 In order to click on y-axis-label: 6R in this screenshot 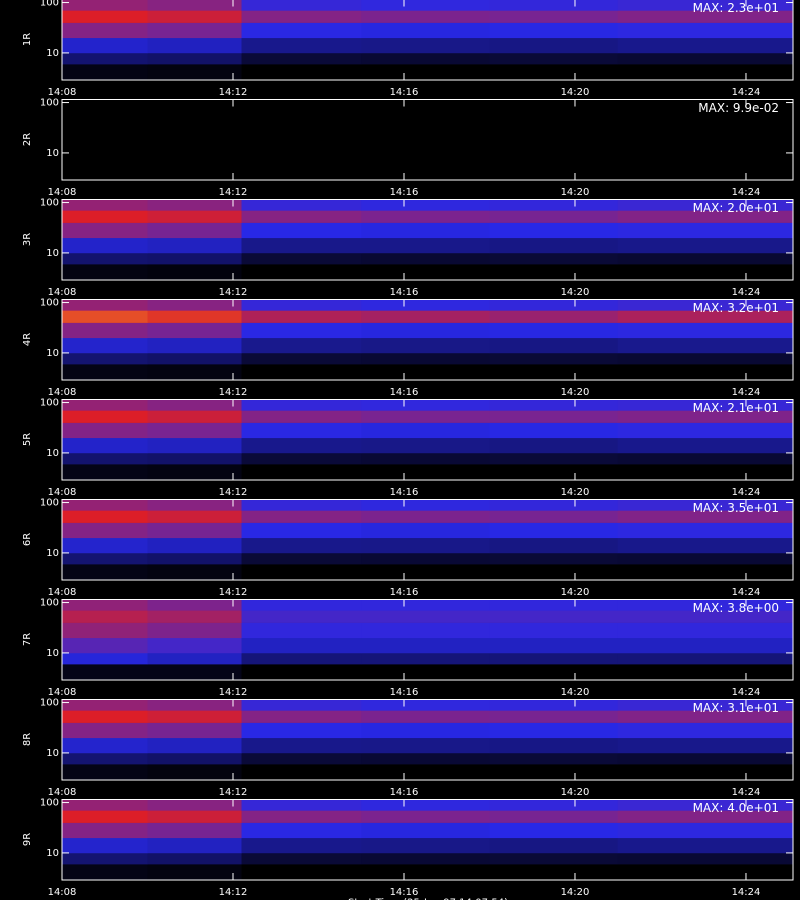, I will do `click(27, 539)`.